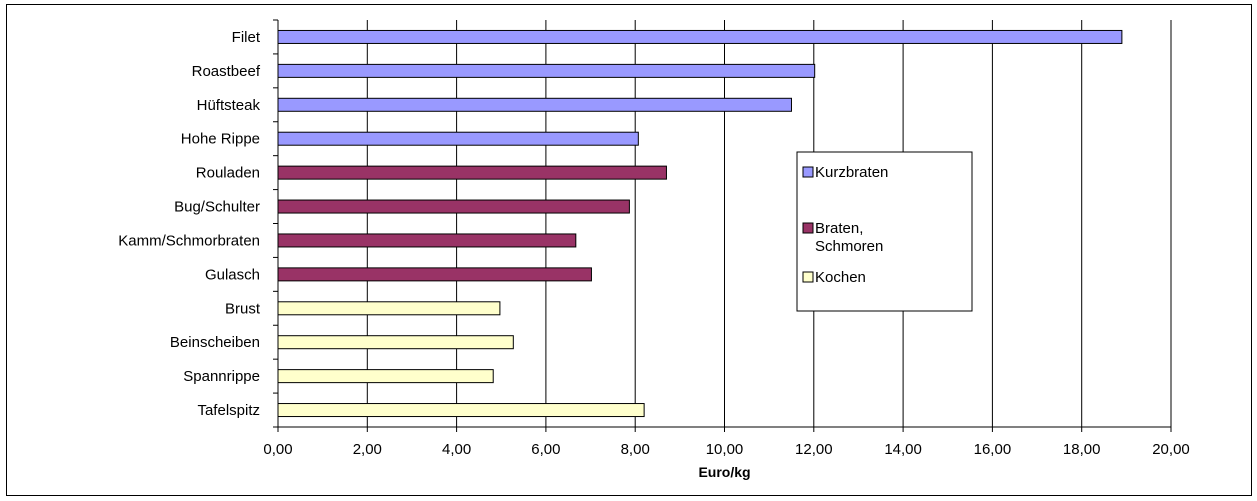 Image resolution: width=1257 pixels, height=501 pixels. What do you see at coordinates (217, 207) in the screenshot?
I see `category-label: Bug/Schulter` at bounding box center [217, 207].